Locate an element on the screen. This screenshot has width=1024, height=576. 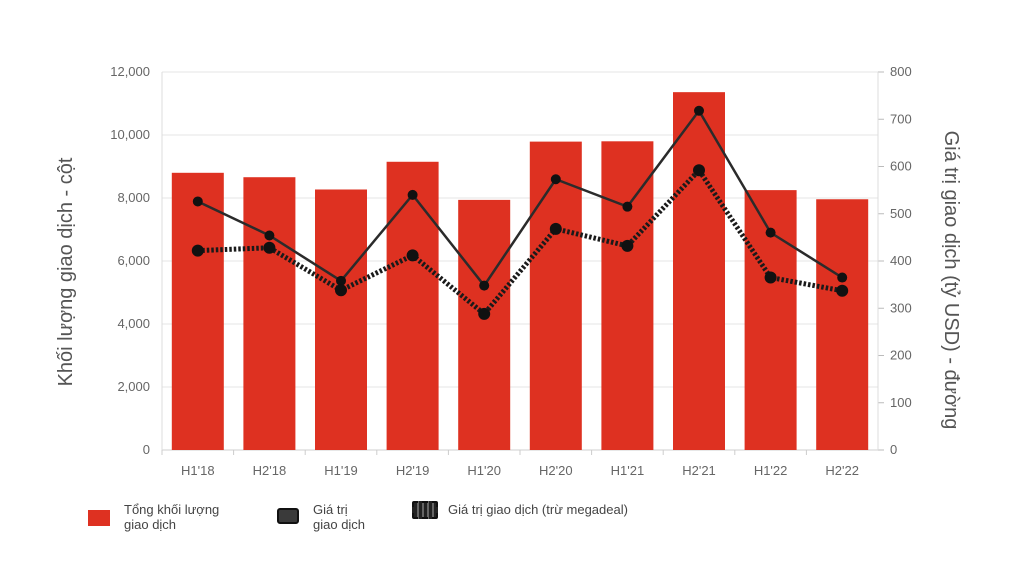
x-tick-label: H2'21 is located at coordinates (699, 470).